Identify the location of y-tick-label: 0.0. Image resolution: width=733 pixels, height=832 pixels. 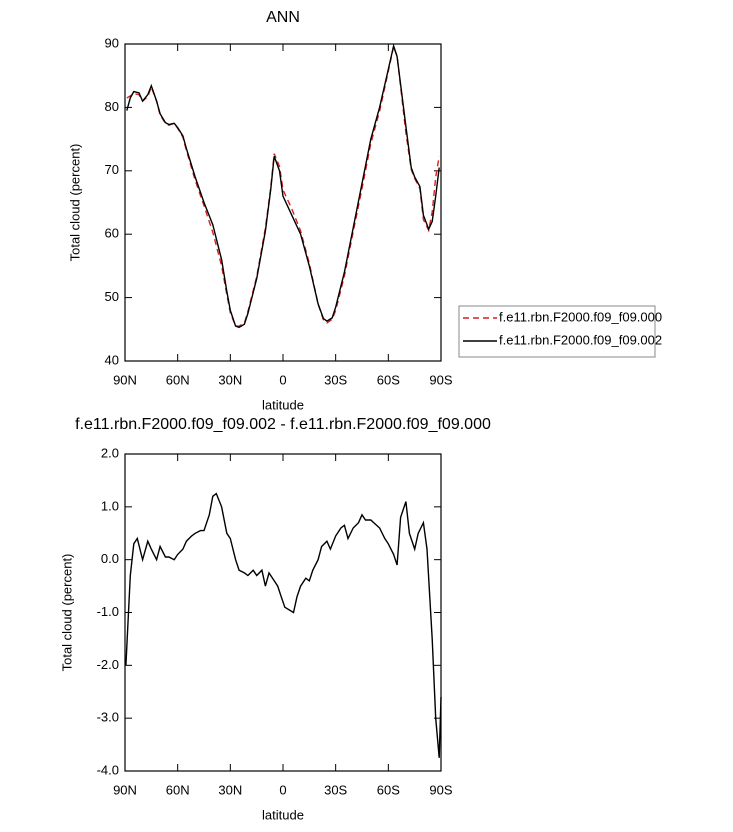
(110, 558).